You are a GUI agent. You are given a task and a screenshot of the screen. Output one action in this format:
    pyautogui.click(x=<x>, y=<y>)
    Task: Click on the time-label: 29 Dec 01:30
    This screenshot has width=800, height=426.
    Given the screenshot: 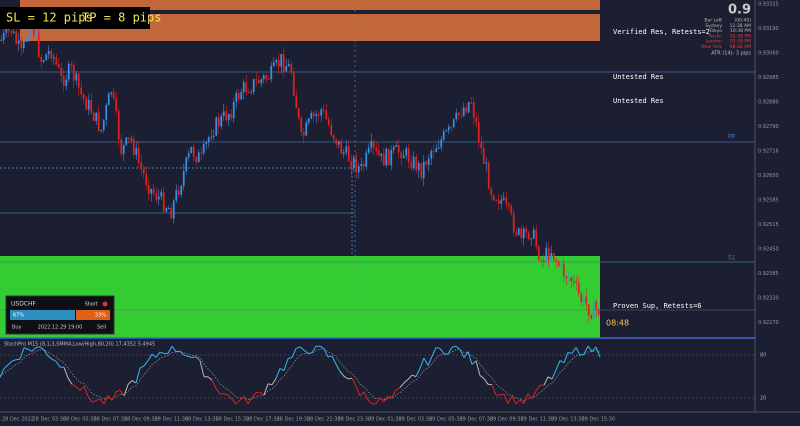 What is the action you would take?
    pyautogui.click(x=385, y=420)
    